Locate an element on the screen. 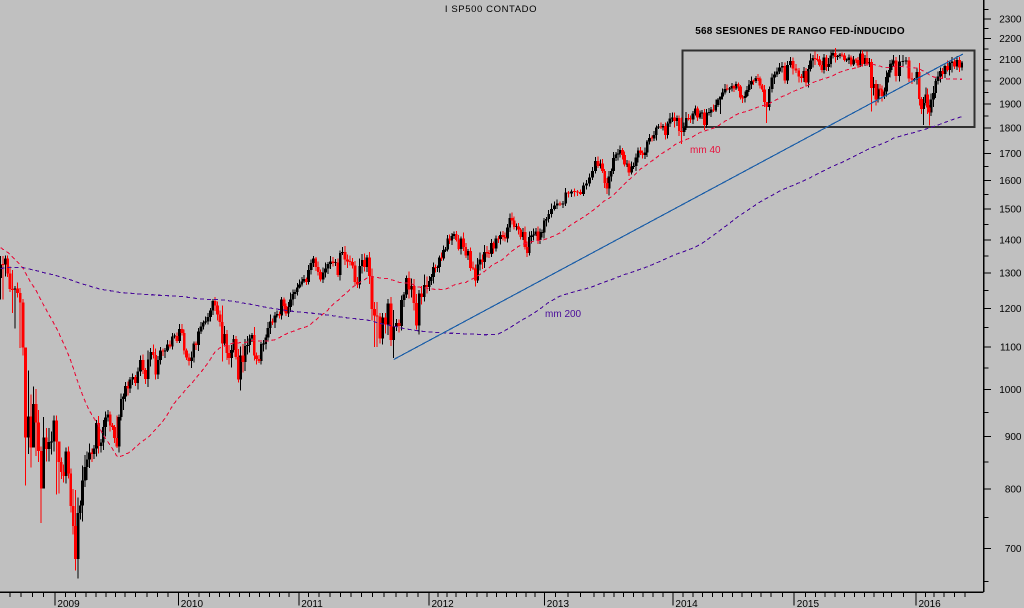 The height and width of the screenshot is (608, 1024). svg-text: 1900 is located at coordinates (1010, 104).